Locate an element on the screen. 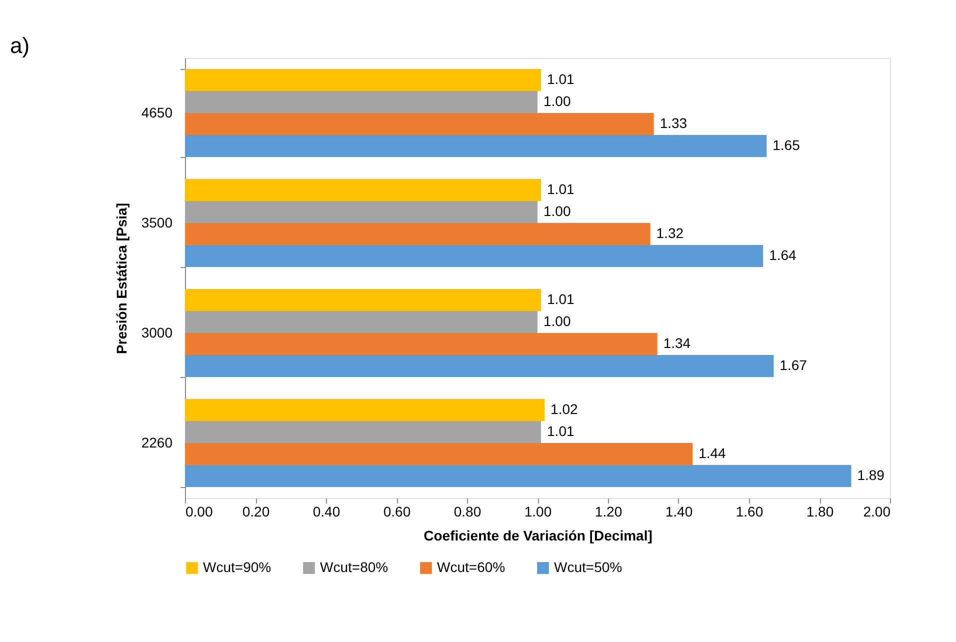 This screenshot has height=642, width=956. y-axis-title: Presión Estática [Psia] is located at coordinates (121, 278).